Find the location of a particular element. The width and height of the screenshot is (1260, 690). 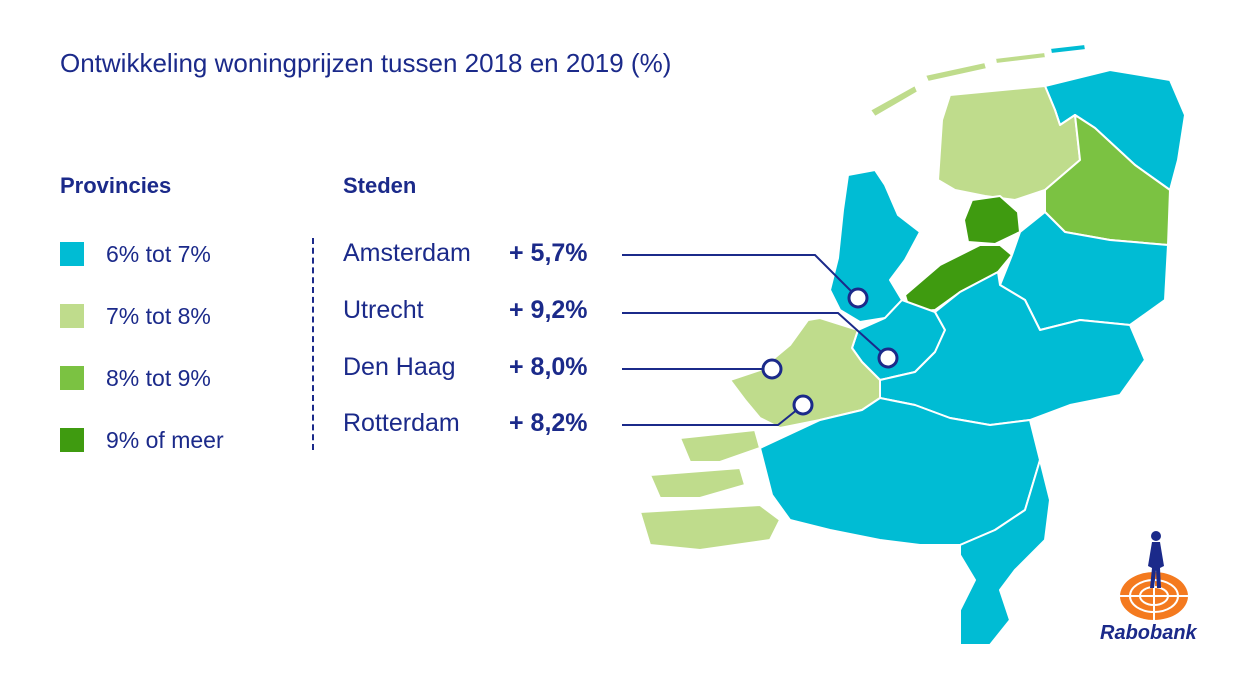

rotterdam-leader-line is located at coordinates (713, 415).